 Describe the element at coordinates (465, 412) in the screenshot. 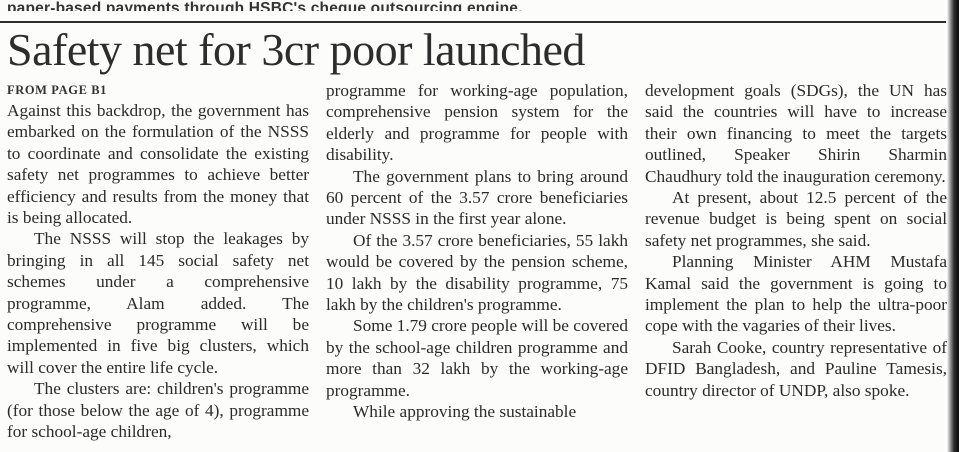

I see `article-paragraph: While approving the sustainable` at that location.